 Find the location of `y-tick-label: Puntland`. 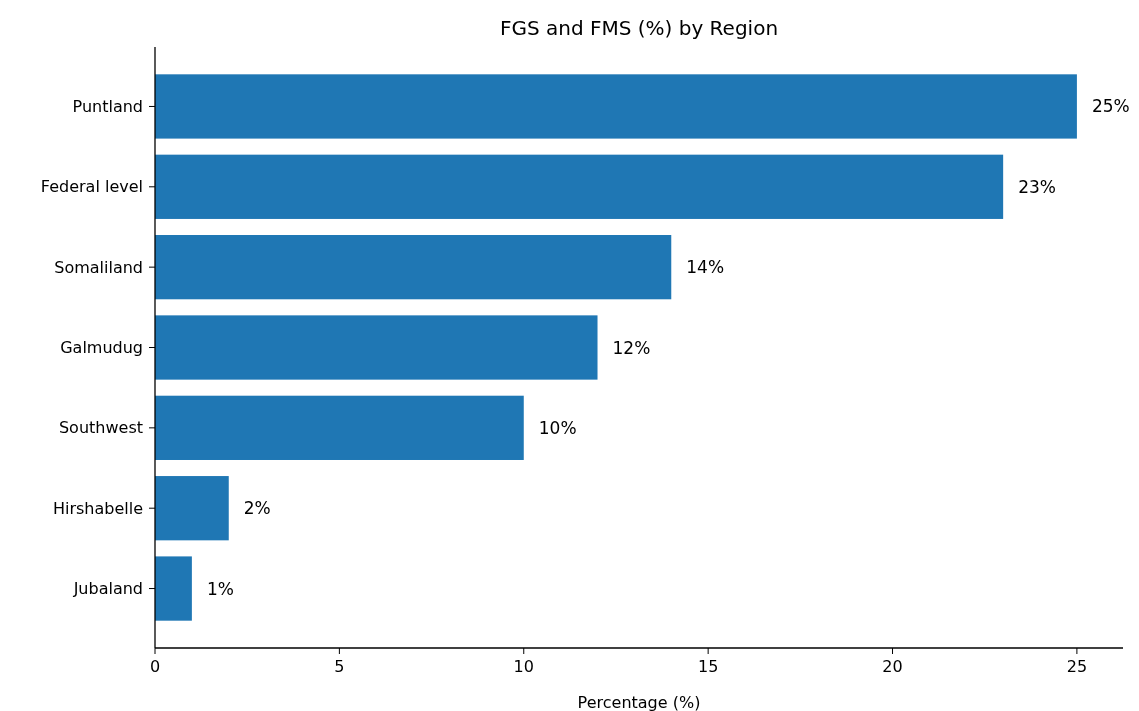

y-tick-label: Puntland is located at coordinates (107, 106).